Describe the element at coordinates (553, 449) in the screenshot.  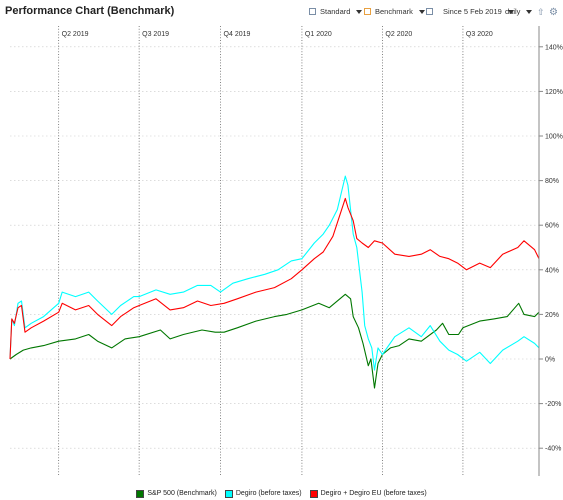
I see `y-tick-label: -40%` at that location.